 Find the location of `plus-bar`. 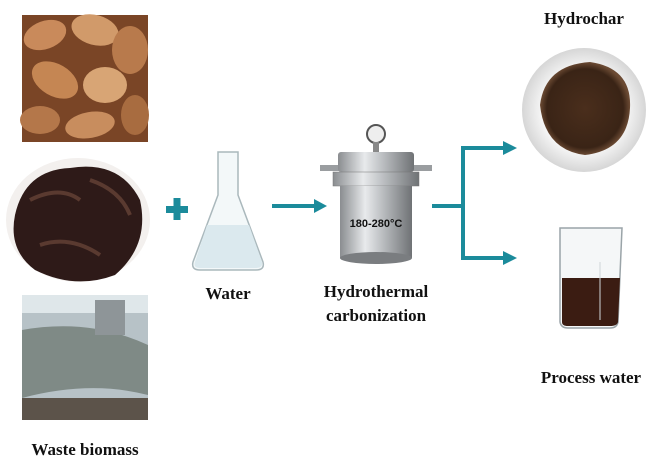

plus-bar is located at coordinates (177, 209).